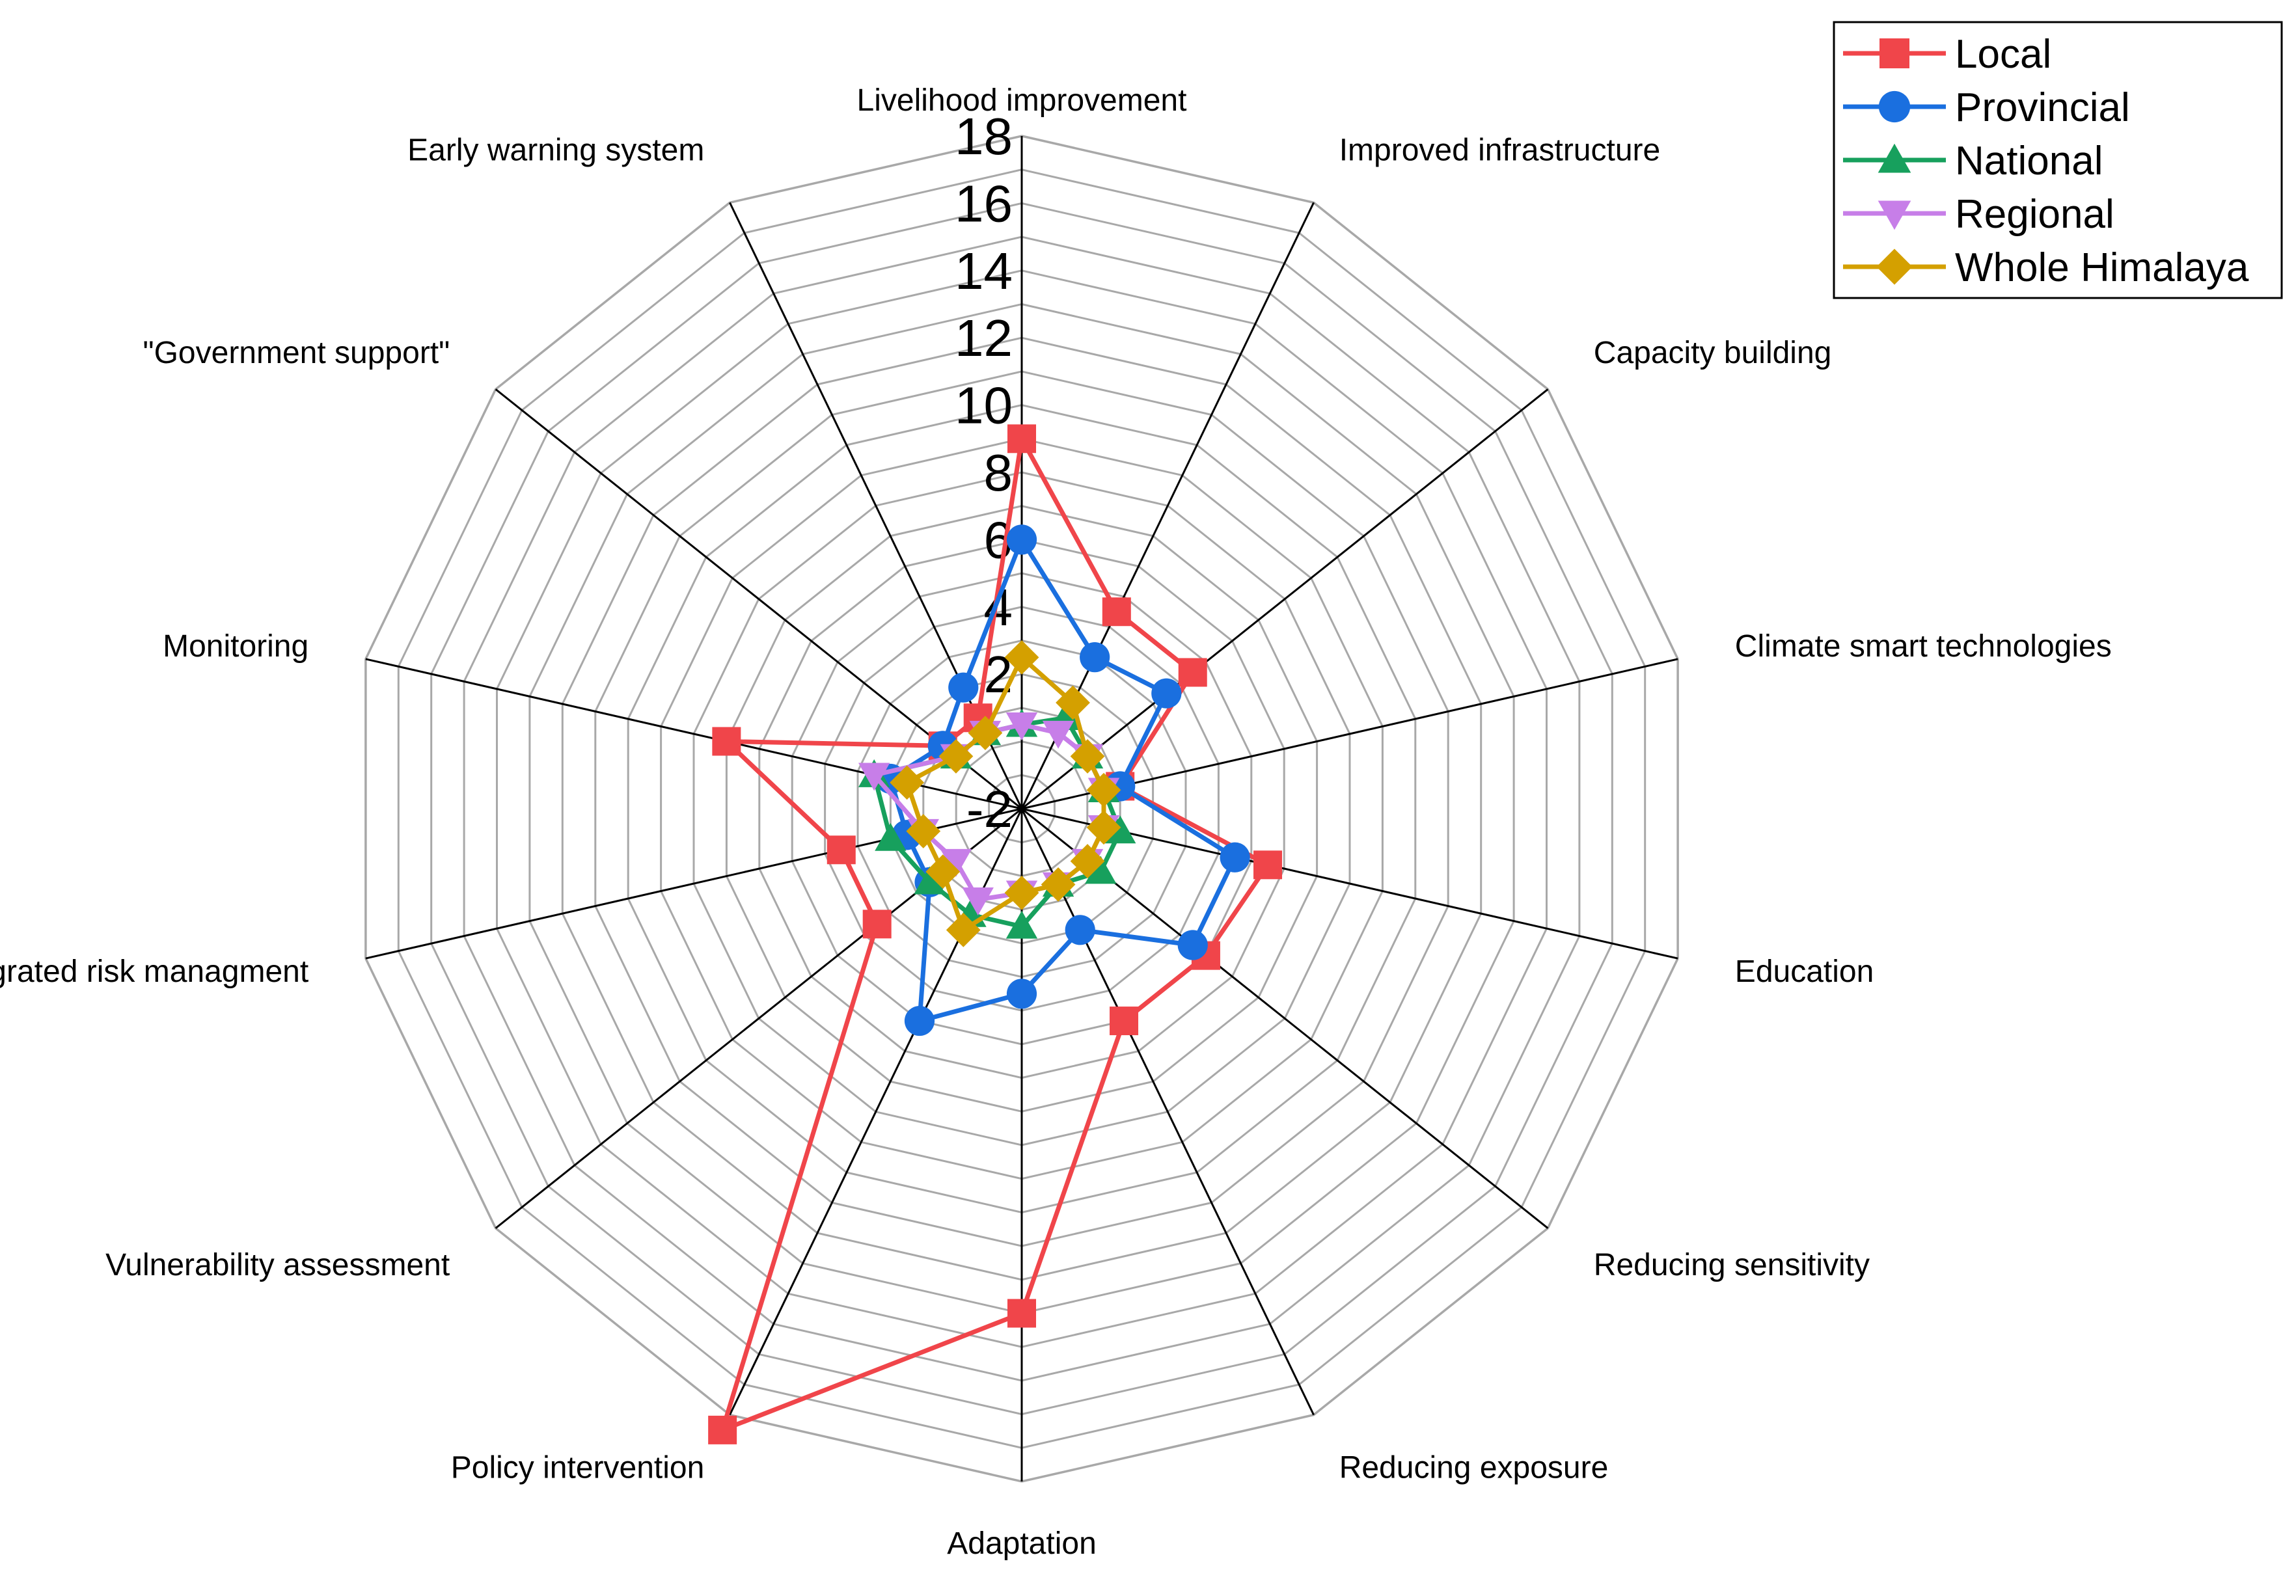 The height and width of the screenshot is (1596, 2296). I want to click on category-label: Vulnerability assessment, so click(278, 1265).